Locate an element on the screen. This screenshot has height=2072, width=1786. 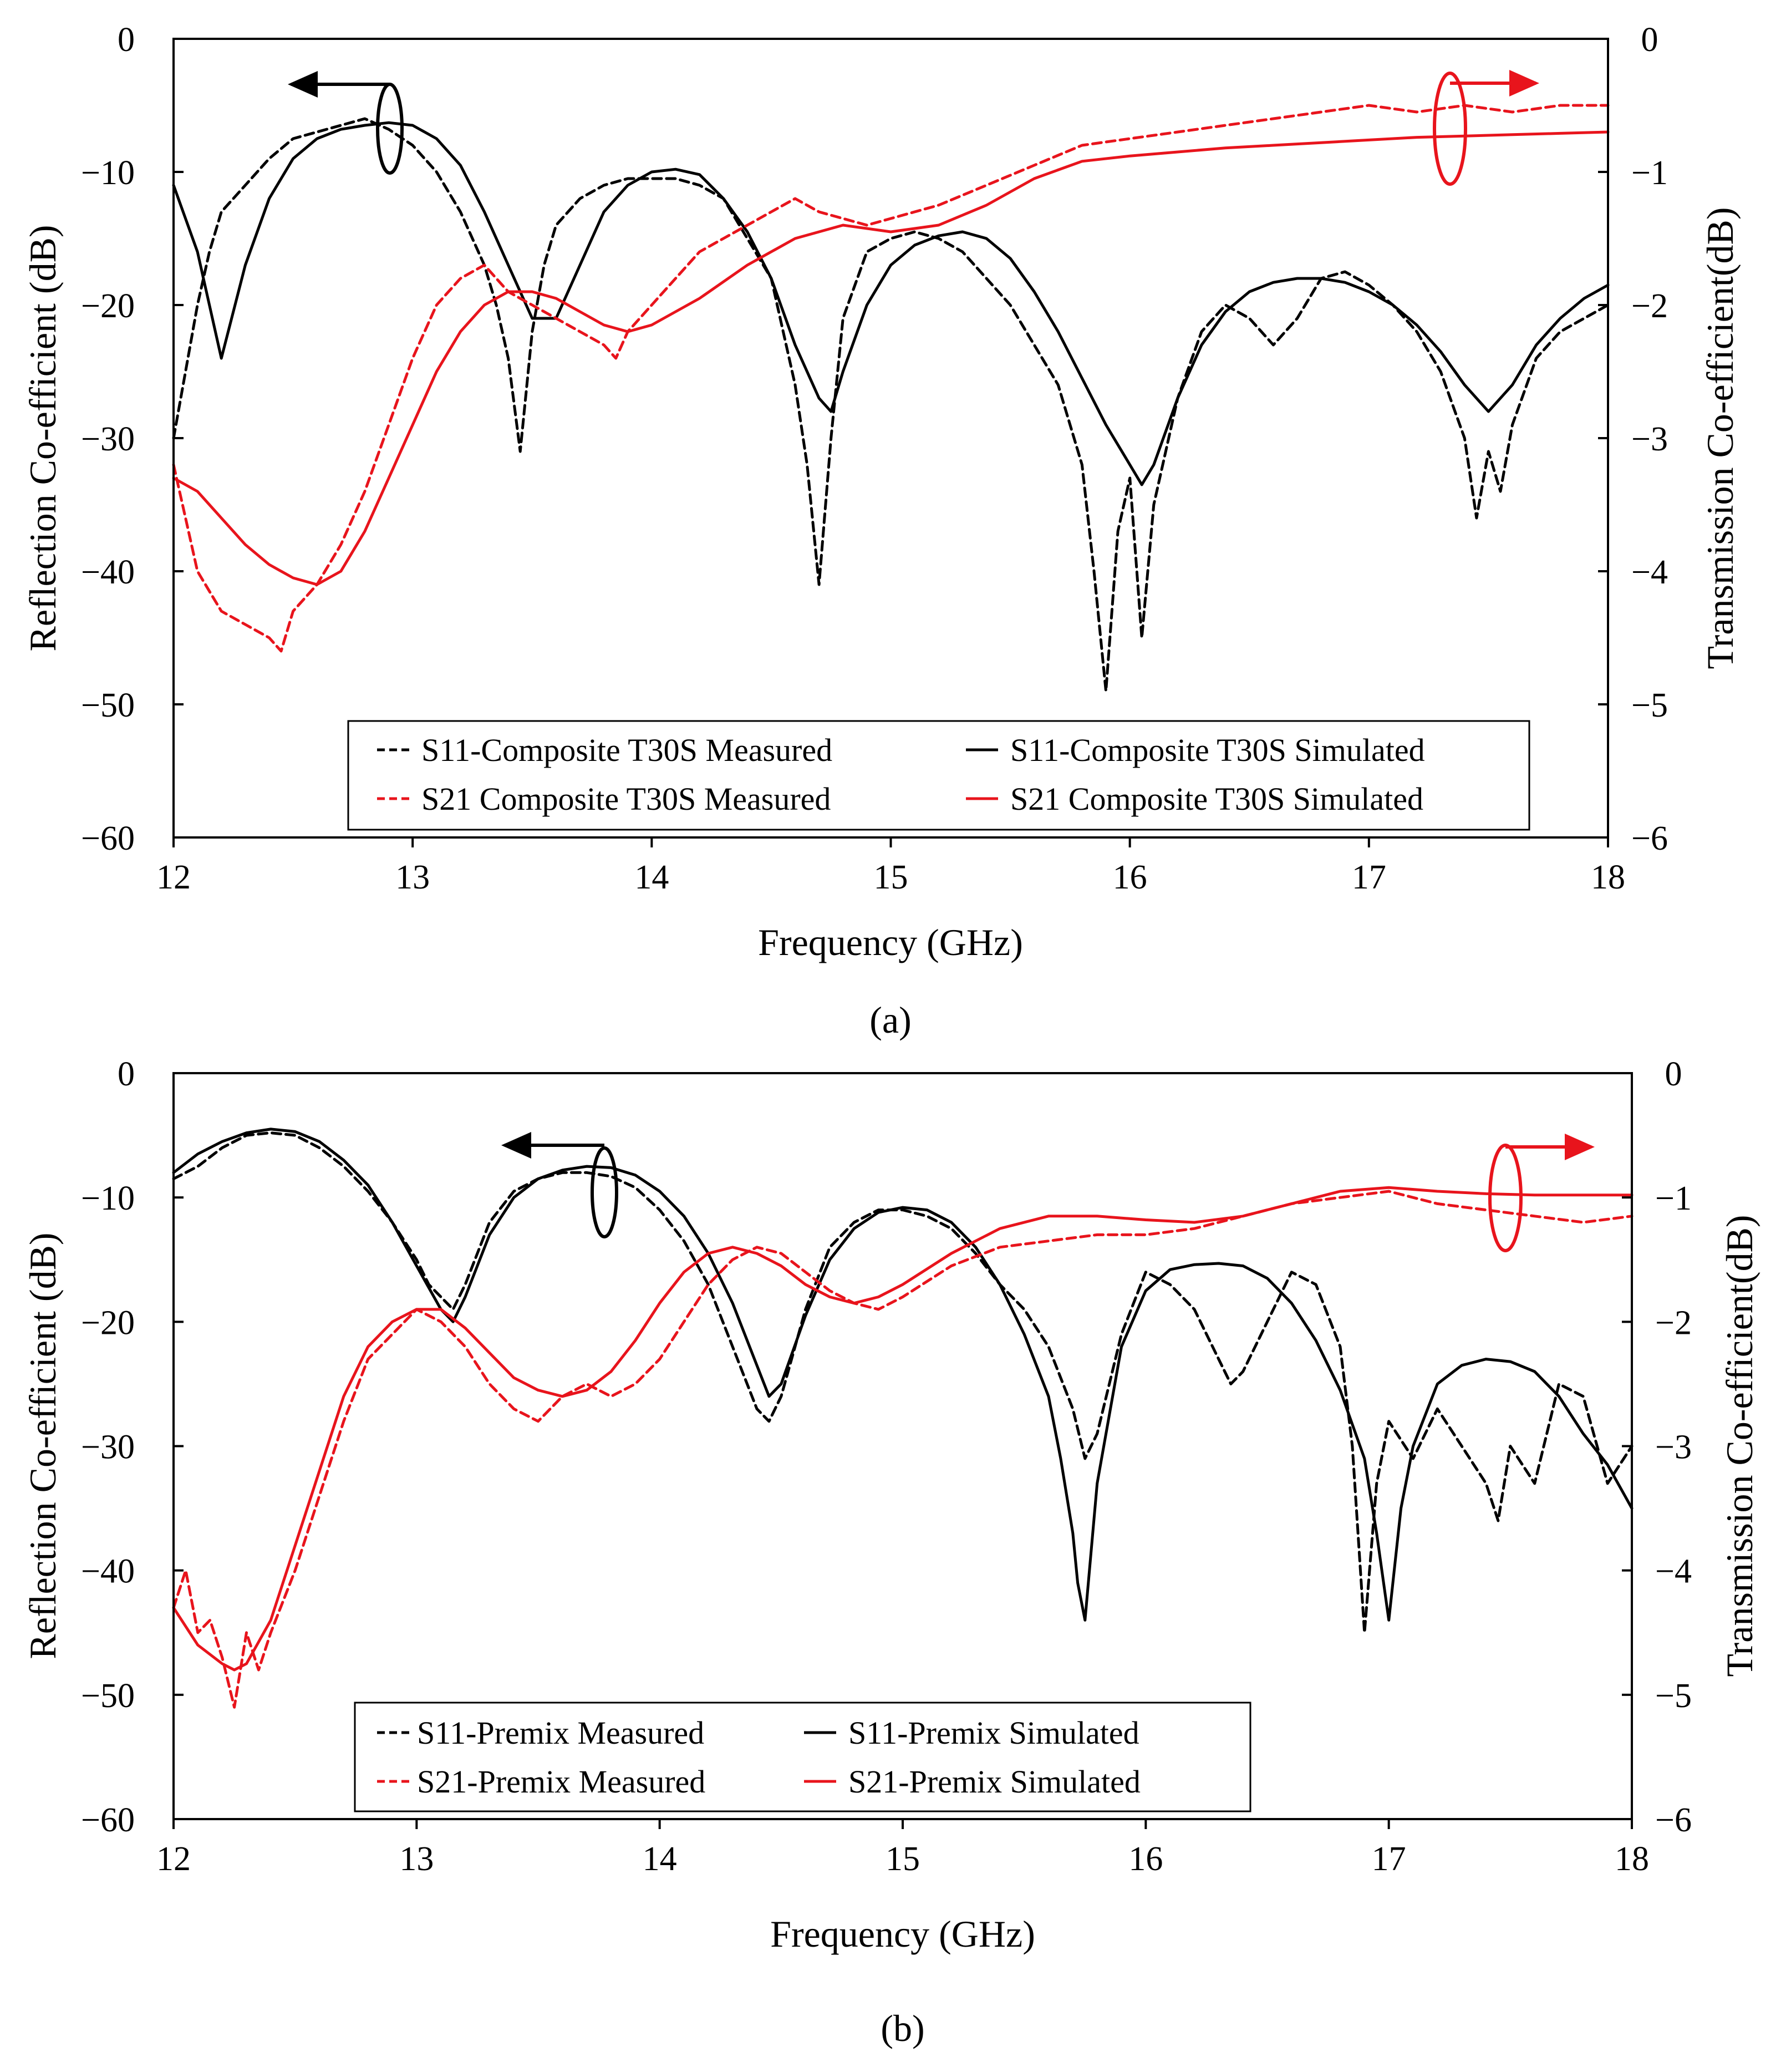
y2-axis-label-b: Transmission Co-efficient(dB) is located at coordinates (1739, 1446).